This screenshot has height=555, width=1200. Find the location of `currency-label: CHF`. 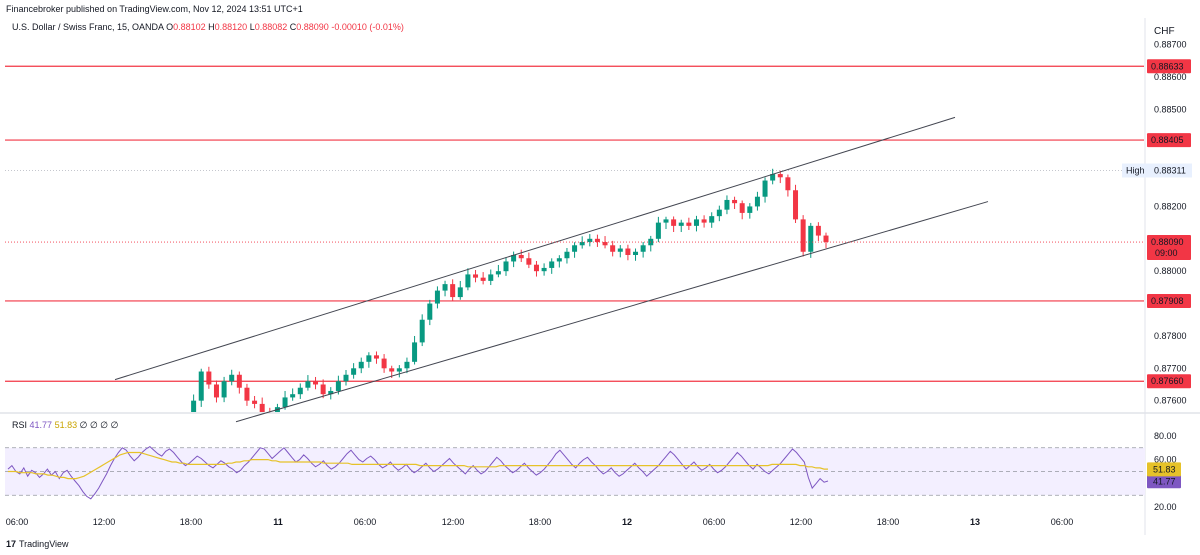

currency-label: CHF is located at coordinates (1164, 31).